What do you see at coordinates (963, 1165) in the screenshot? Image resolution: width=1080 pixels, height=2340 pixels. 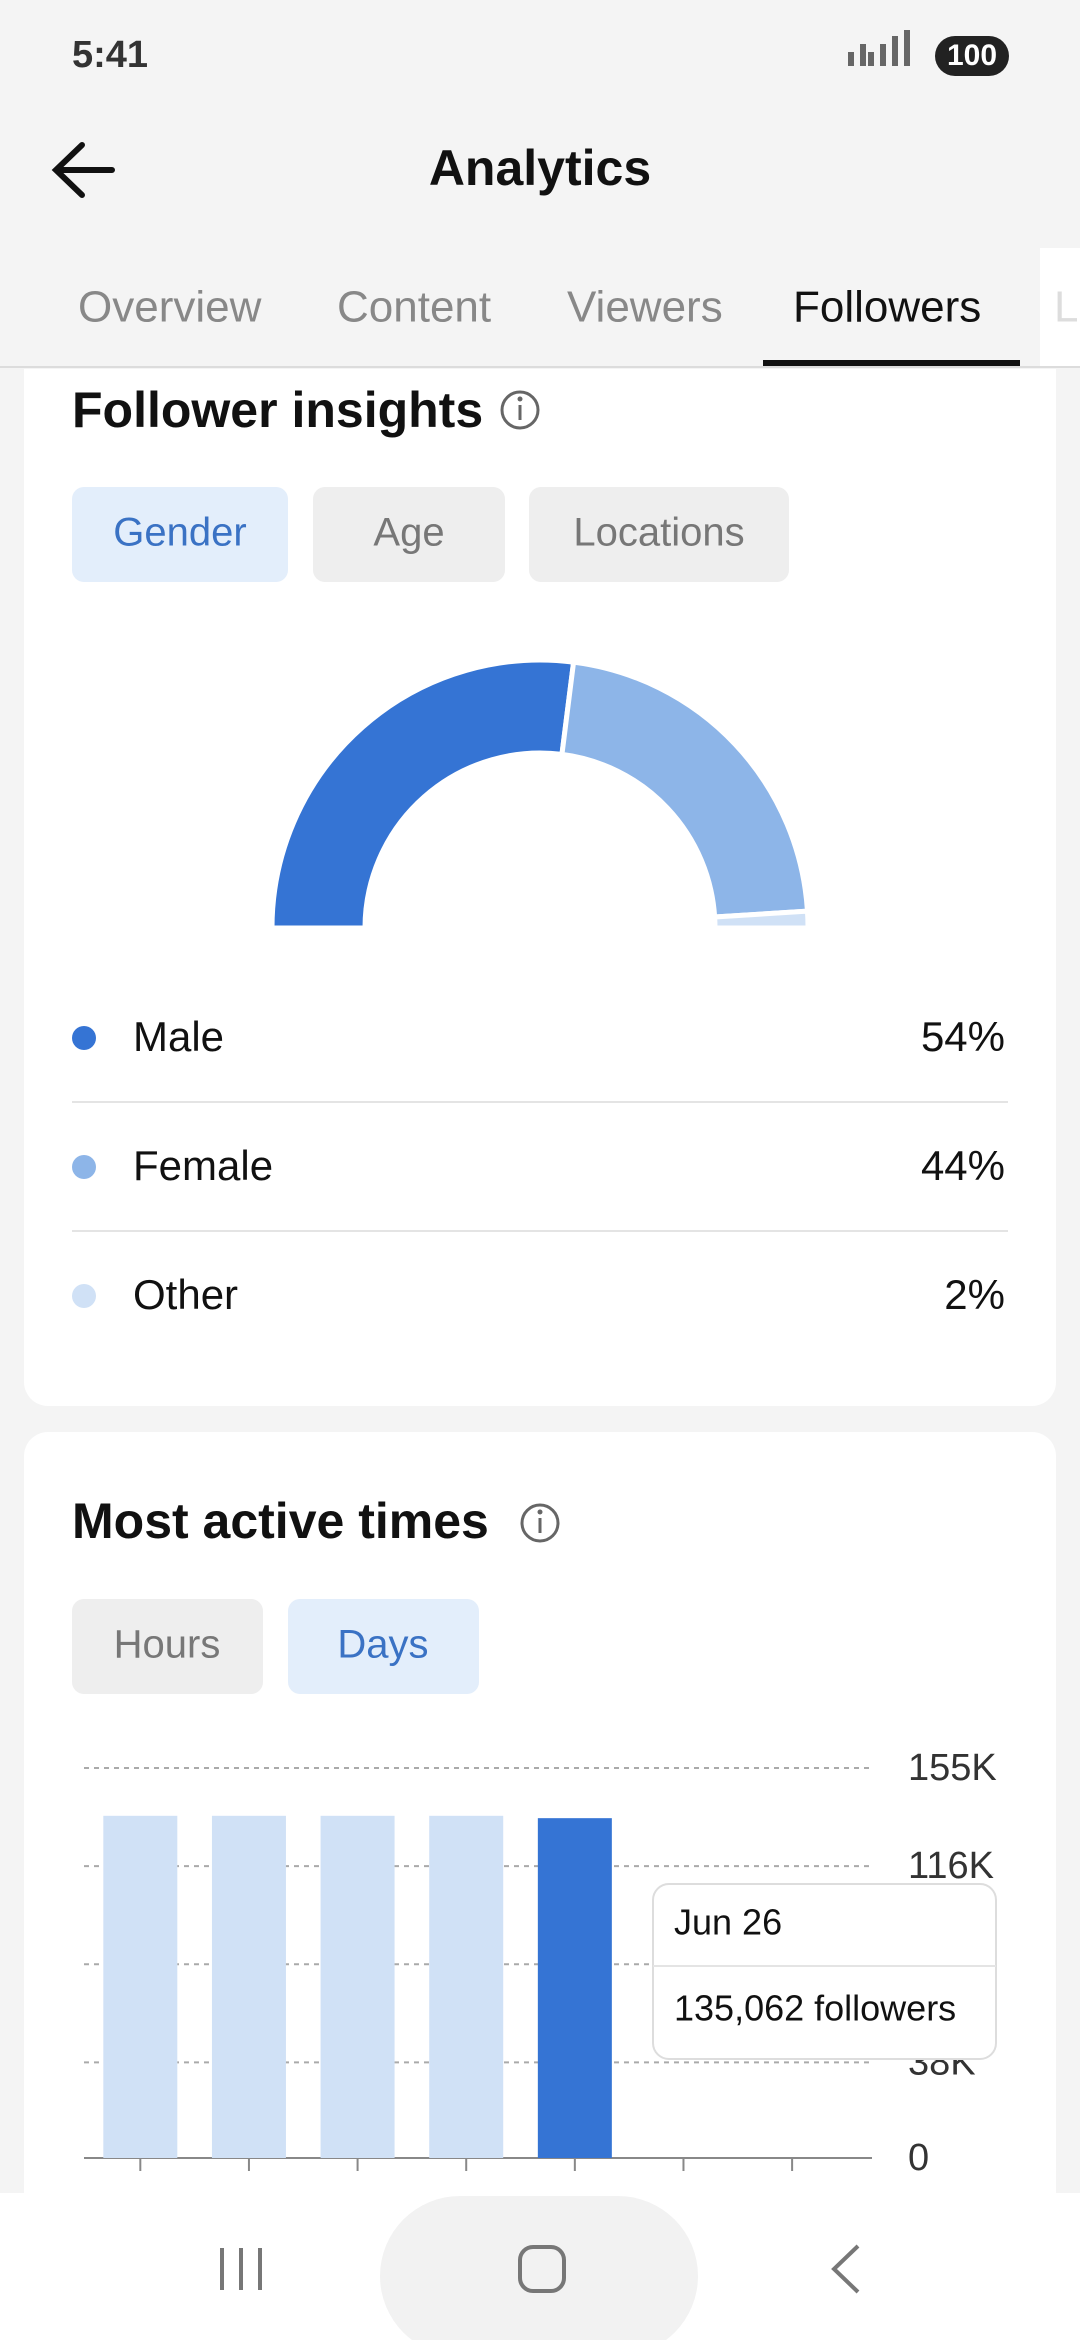 I see `legend-value: 44%` at bounding box center [963, 1165].